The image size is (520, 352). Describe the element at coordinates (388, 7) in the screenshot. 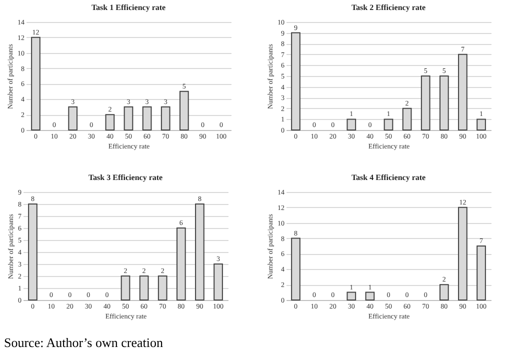

I see `chart-title: Task 2 Efficiency rate` at that location.